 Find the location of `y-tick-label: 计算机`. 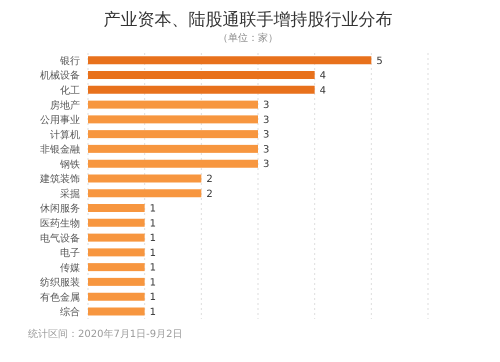

y-tick-label: 计算机 is located at coordinates (65, 134).